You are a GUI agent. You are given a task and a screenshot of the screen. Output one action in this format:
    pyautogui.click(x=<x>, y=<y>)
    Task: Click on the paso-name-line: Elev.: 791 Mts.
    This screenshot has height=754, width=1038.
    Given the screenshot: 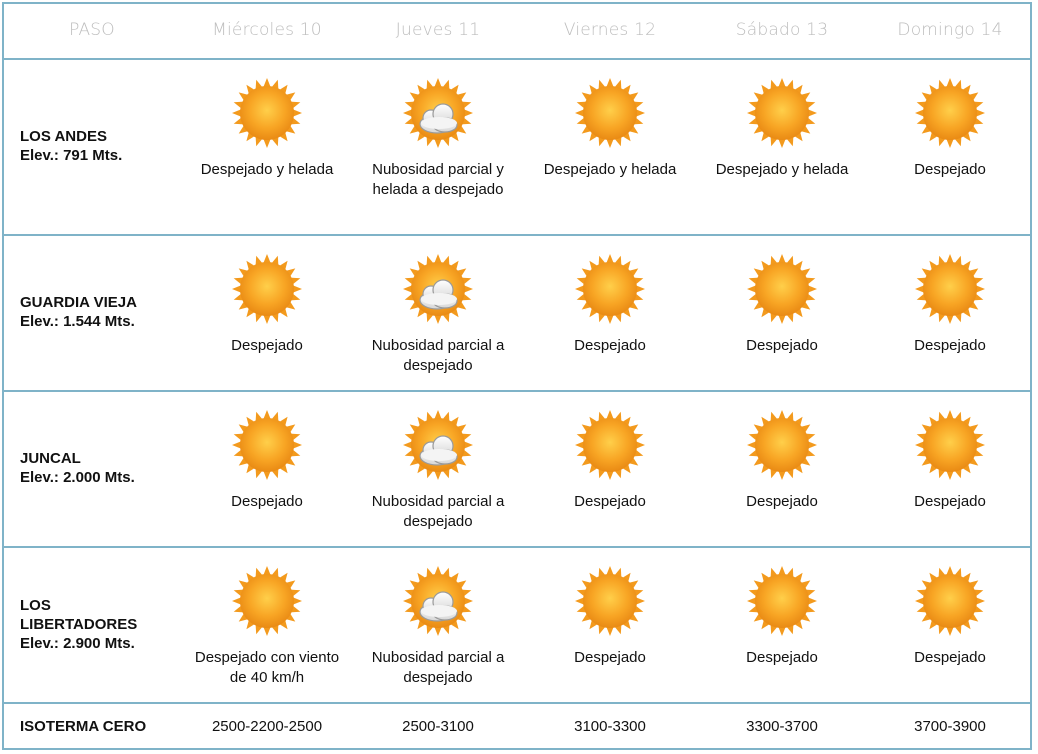 What is the action you would take?
    pyautogui.click(x=71, y=155)
    